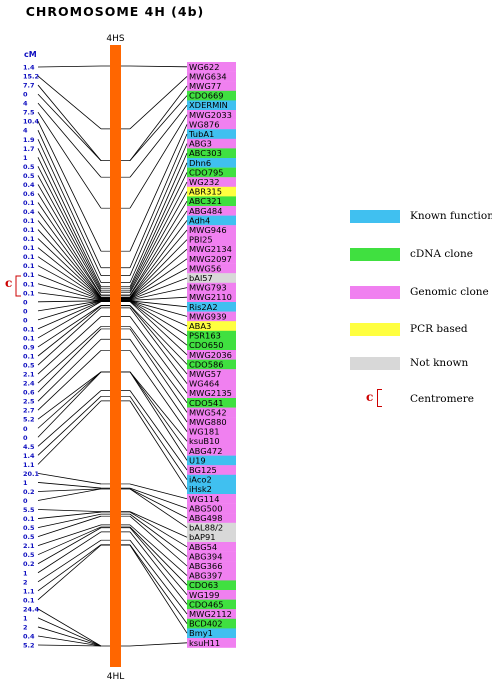  Describe the element at coordinates (29, 528) in the screenshot. I see `distance-label: 0.5` at that location.